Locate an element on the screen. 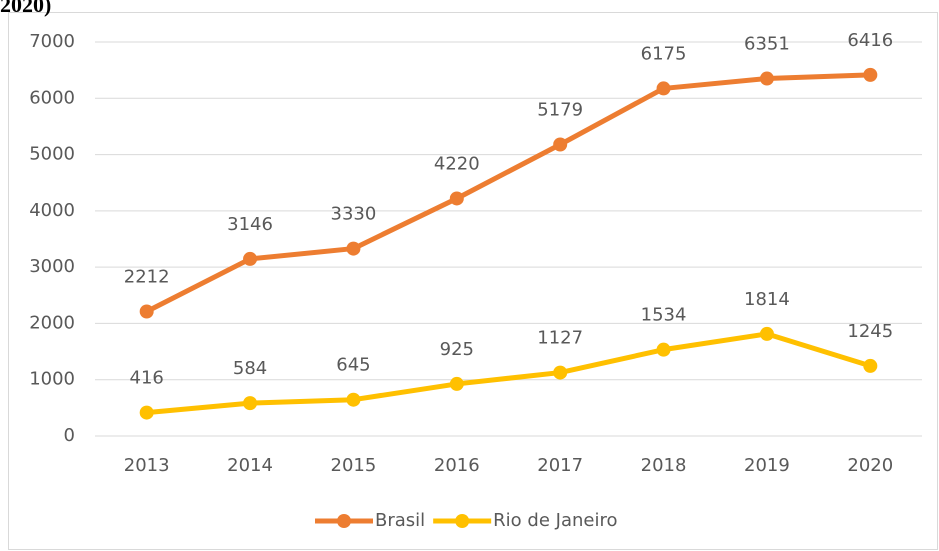 Image resolution: width=939 pixels, height=551 pixels. data-label: 1814 is located at coordinates (767, 299).